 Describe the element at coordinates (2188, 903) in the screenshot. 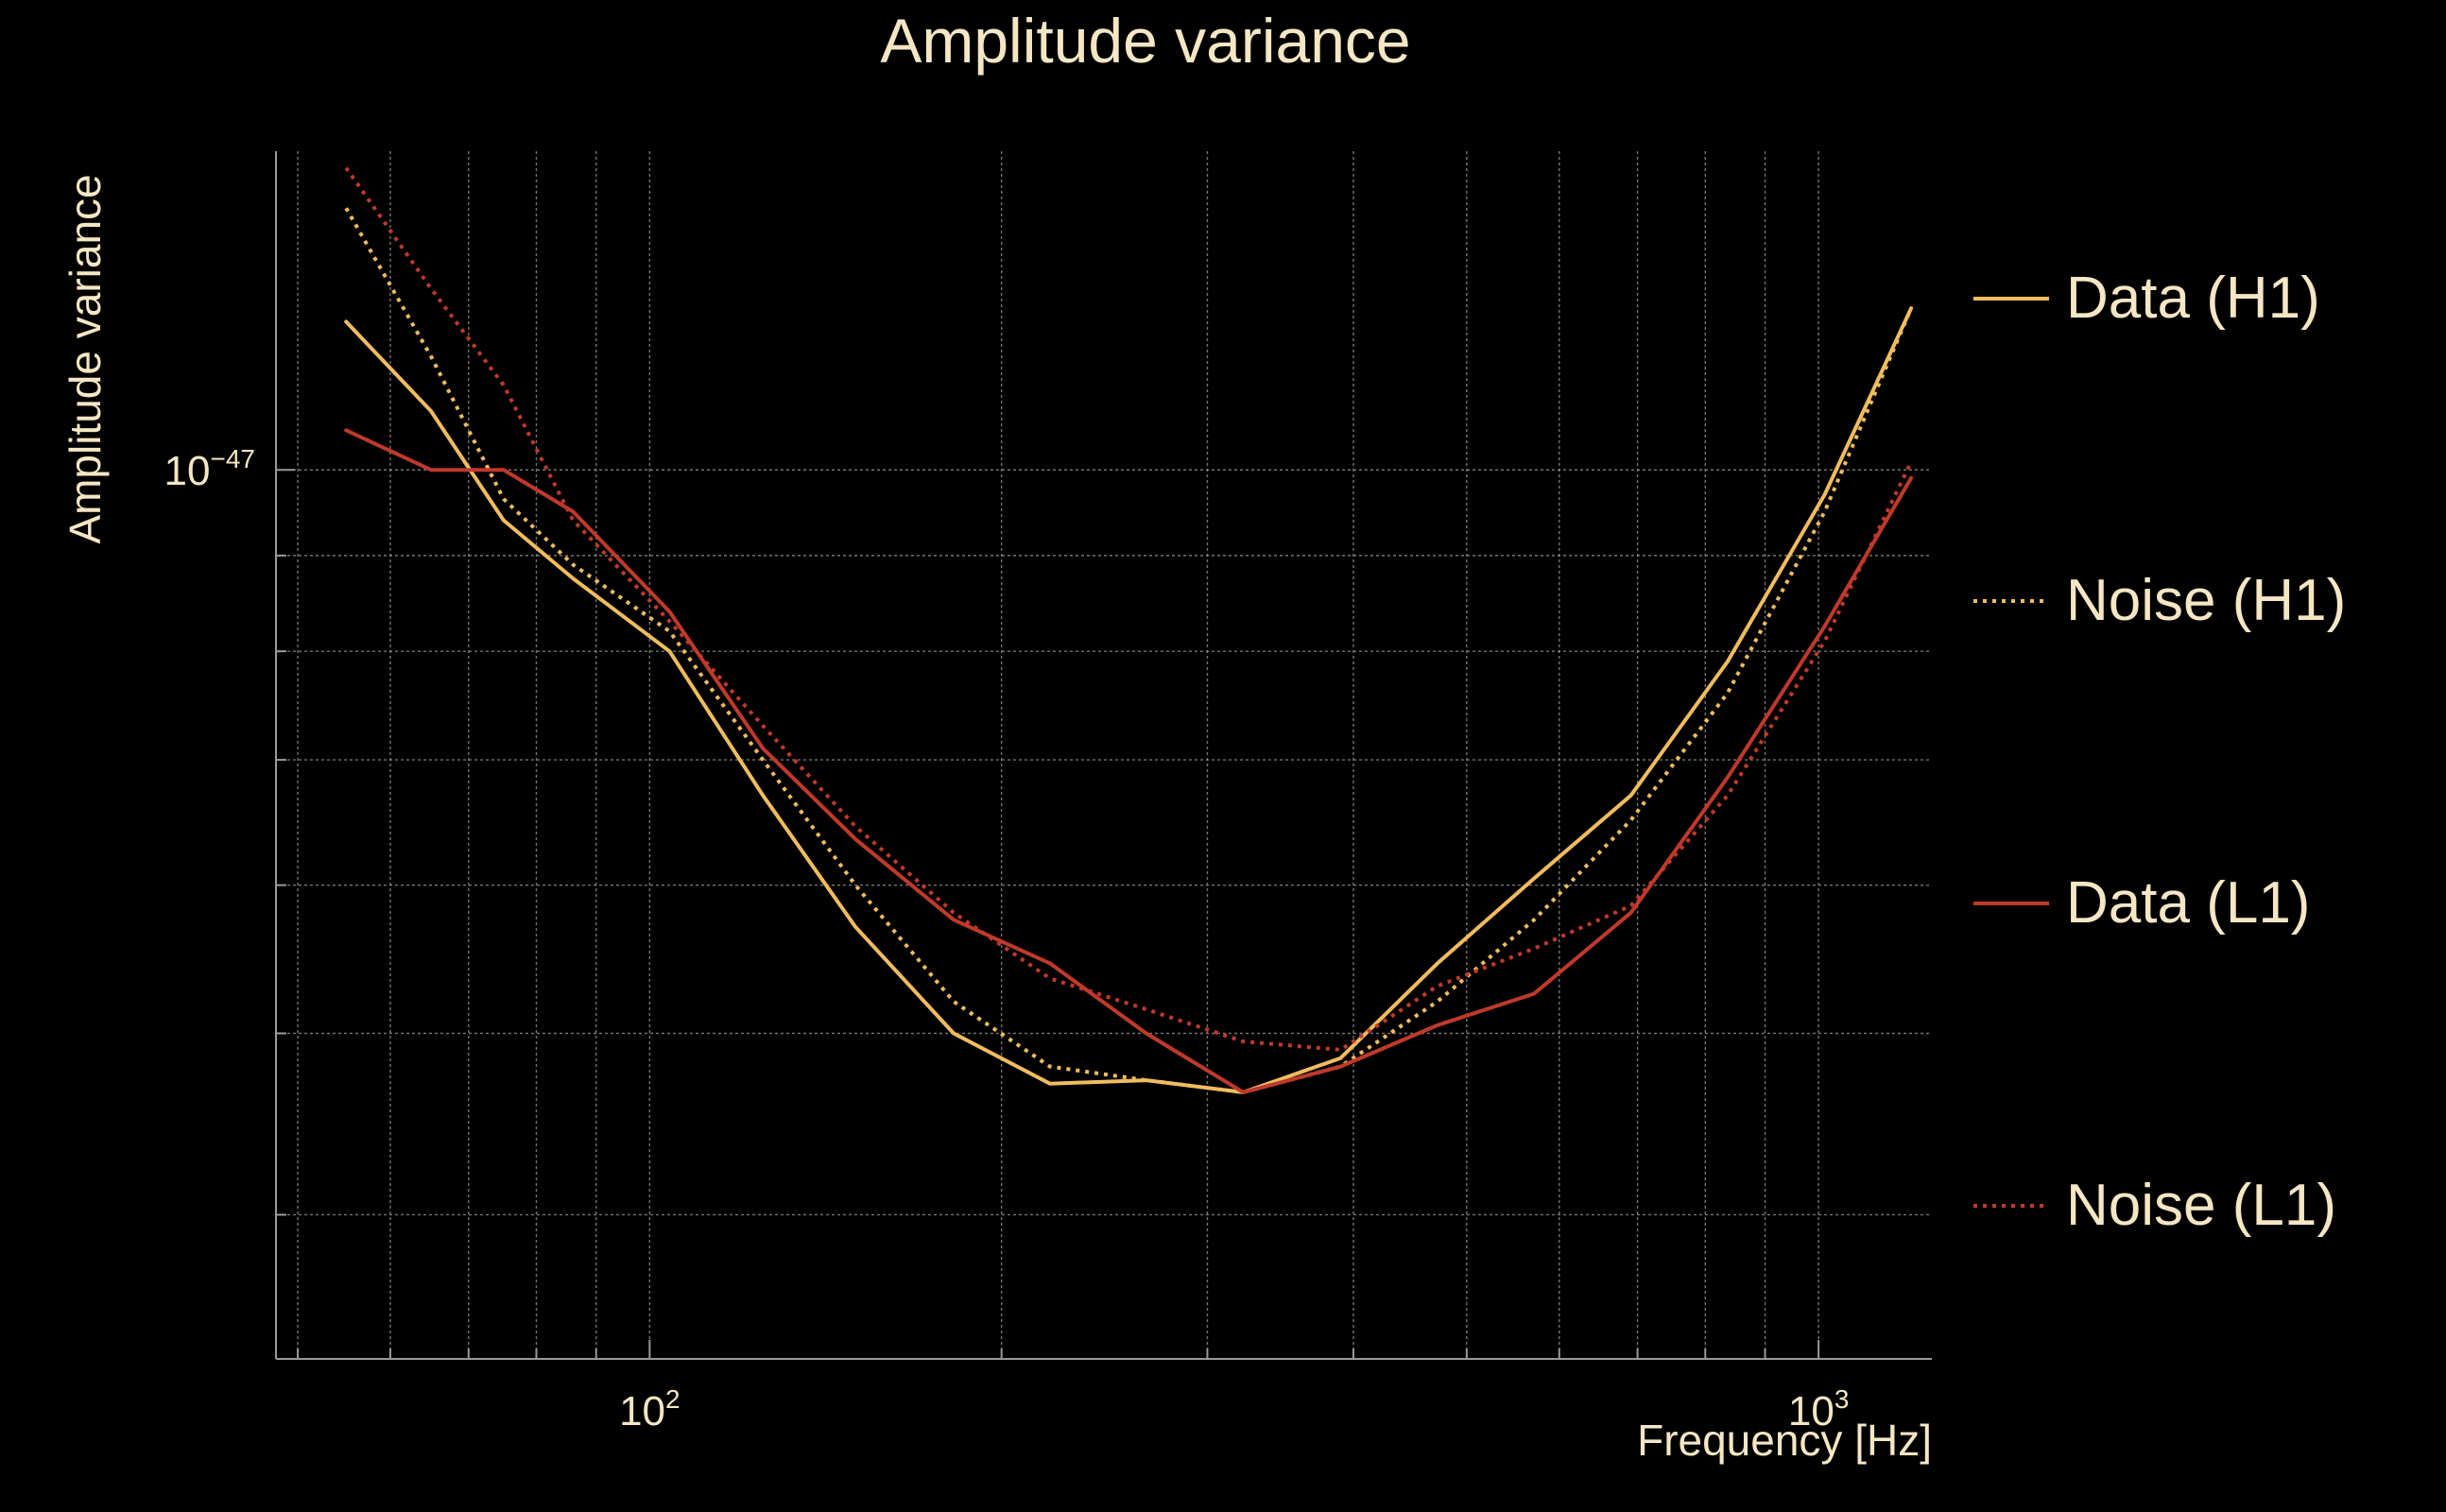

I see `legend-label-data-l1: Data (L1)` at that location.